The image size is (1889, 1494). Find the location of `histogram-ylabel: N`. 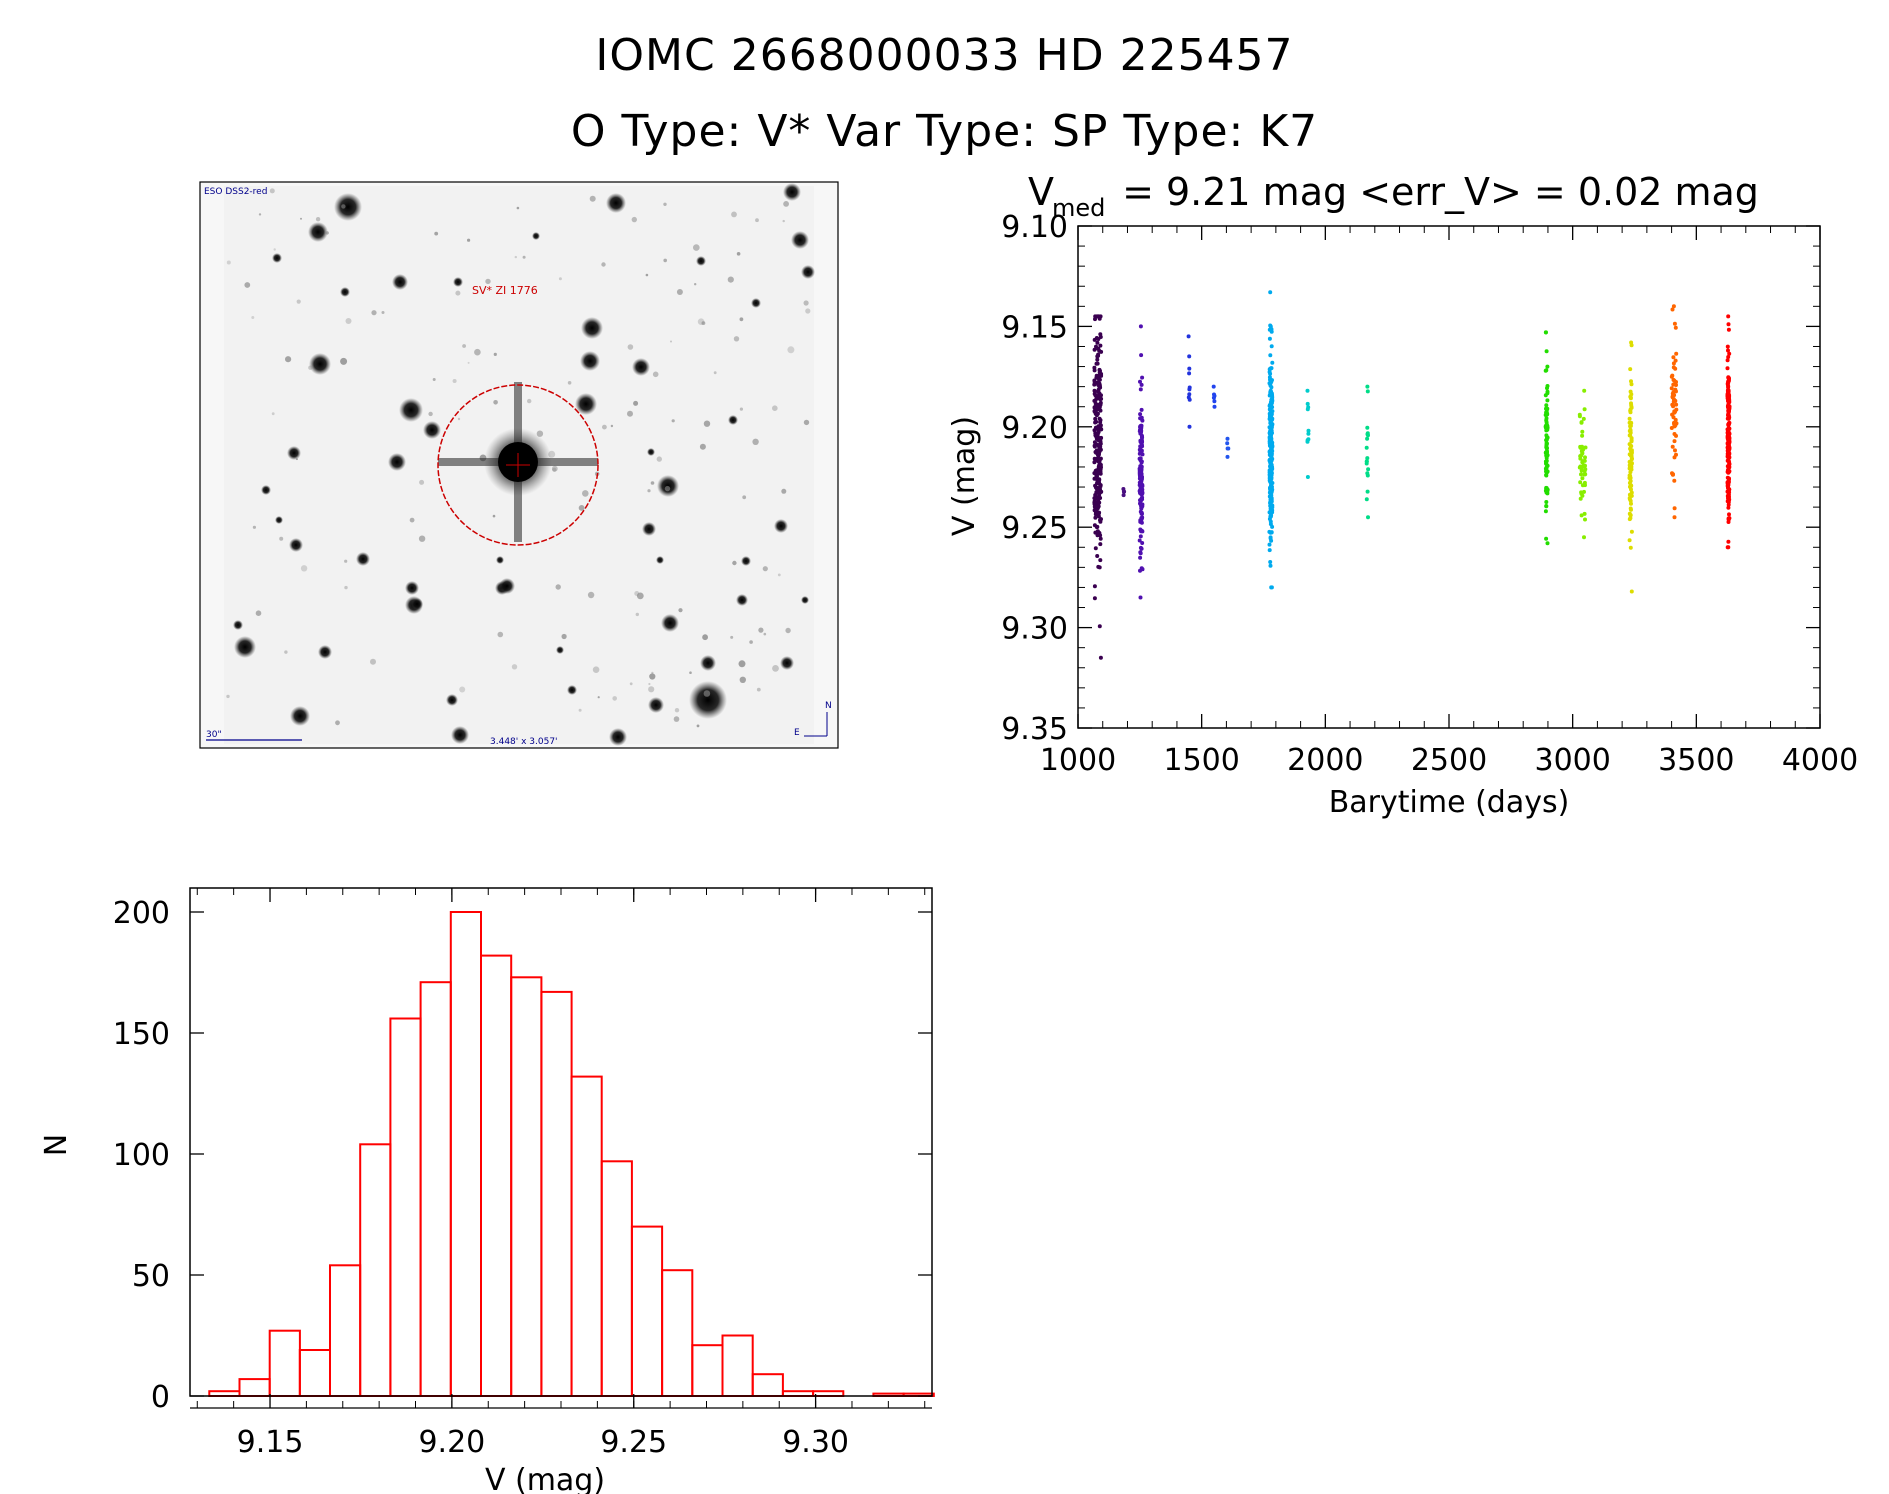

histogram-ylabel: N is located at coordinates (56, 1145).